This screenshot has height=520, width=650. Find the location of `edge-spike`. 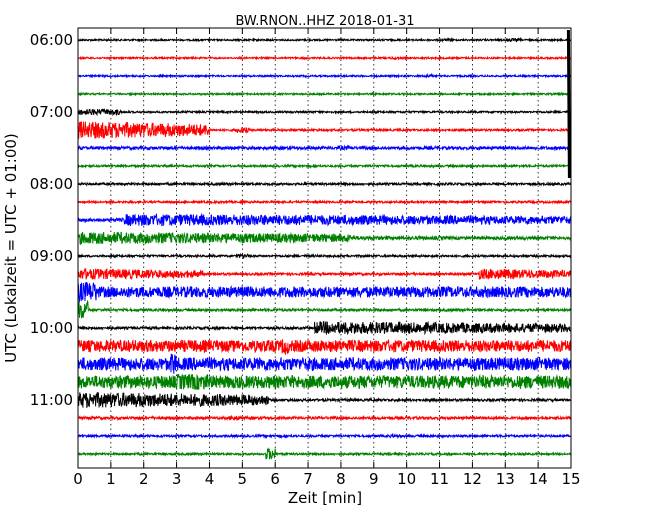

edge-spike is located at coordinates (568, 104).